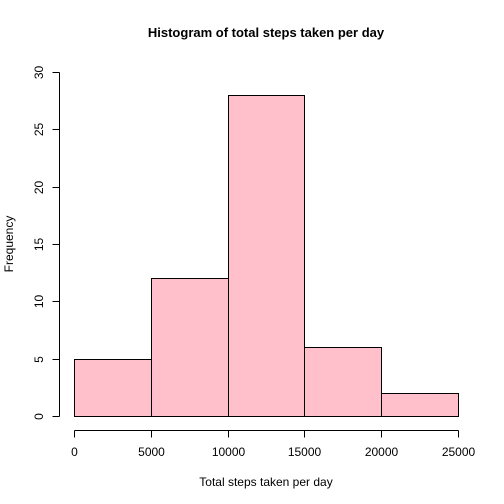 This screenshot has height=504, width=504. What do you see at coordinates (305, 452) in the screenshot?
I see `x-tick-label: 15000` at bounding box center [305, 452].